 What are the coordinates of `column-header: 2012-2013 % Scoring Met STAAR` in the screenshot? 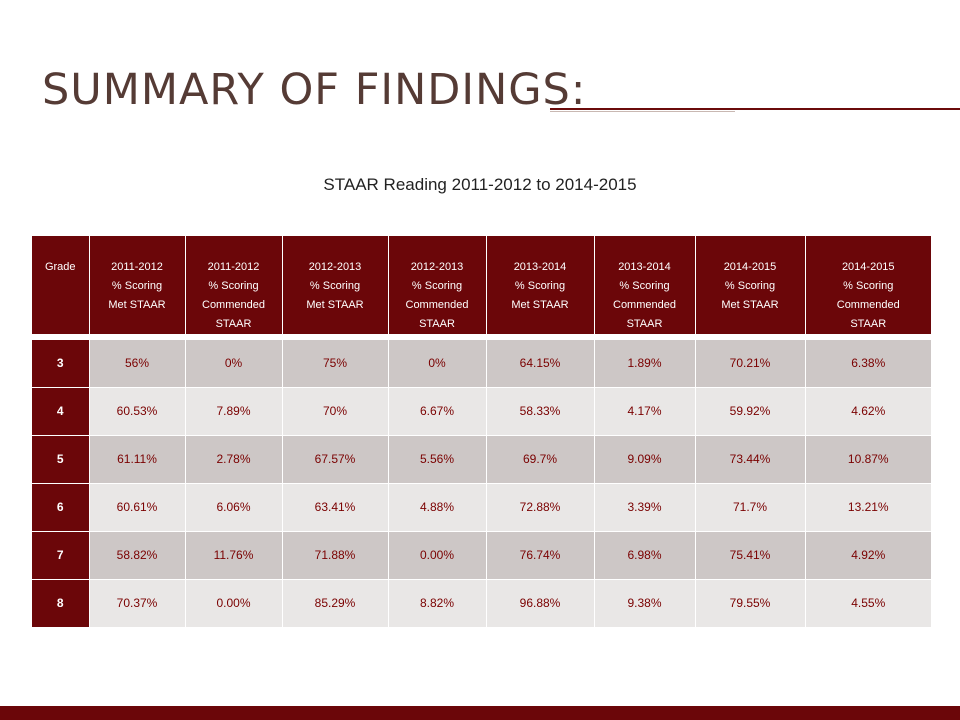 It's located at (335, 285).